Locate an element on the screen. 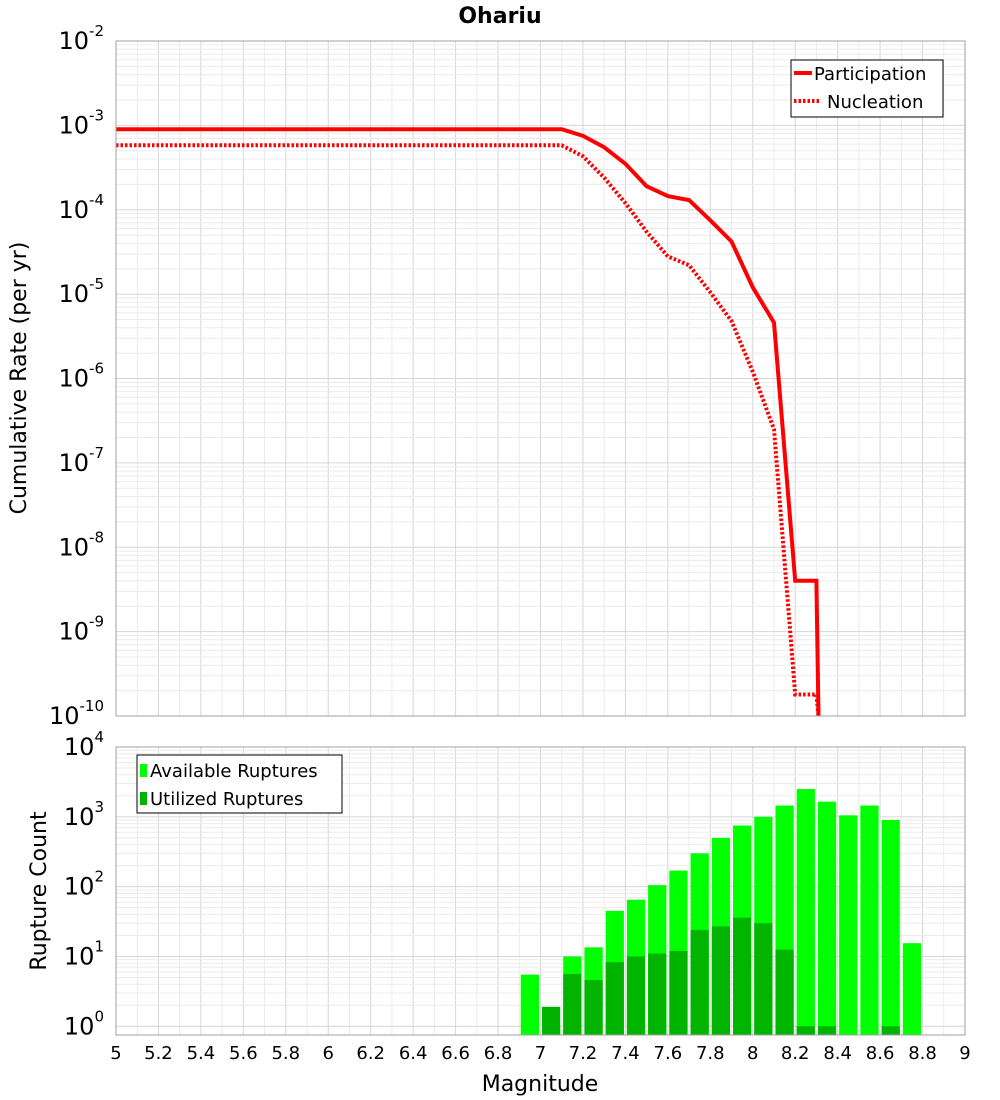 This screenshot has width=1000, height=1100. available-legend-swatch is located at coordinates (143, 770).